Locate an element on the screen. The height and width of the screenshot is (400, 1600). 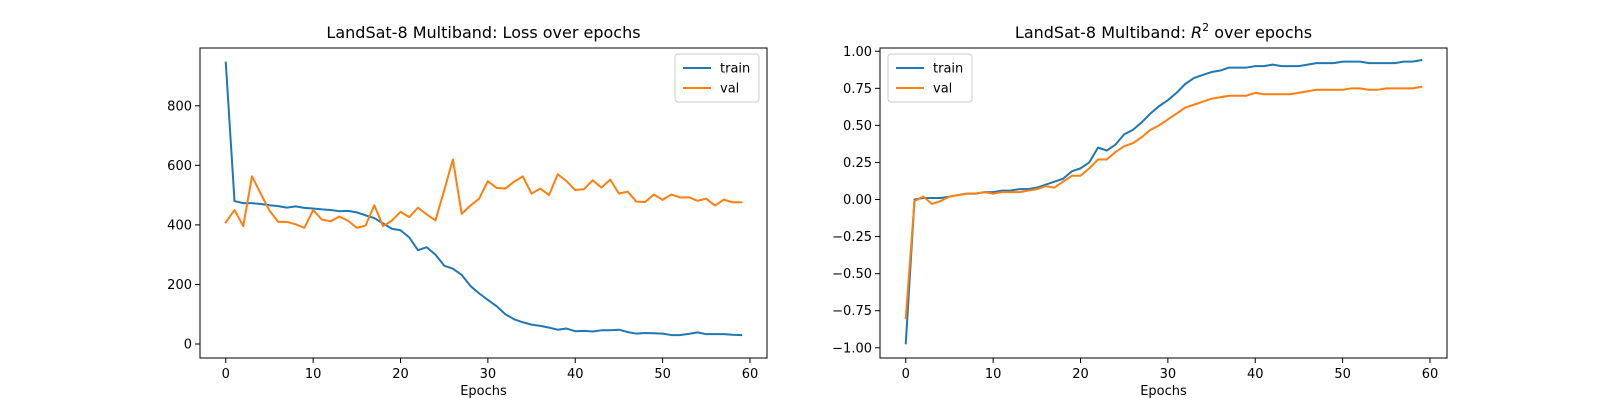
y-tick-label: −1.00 is located at coordinates (852, 348).